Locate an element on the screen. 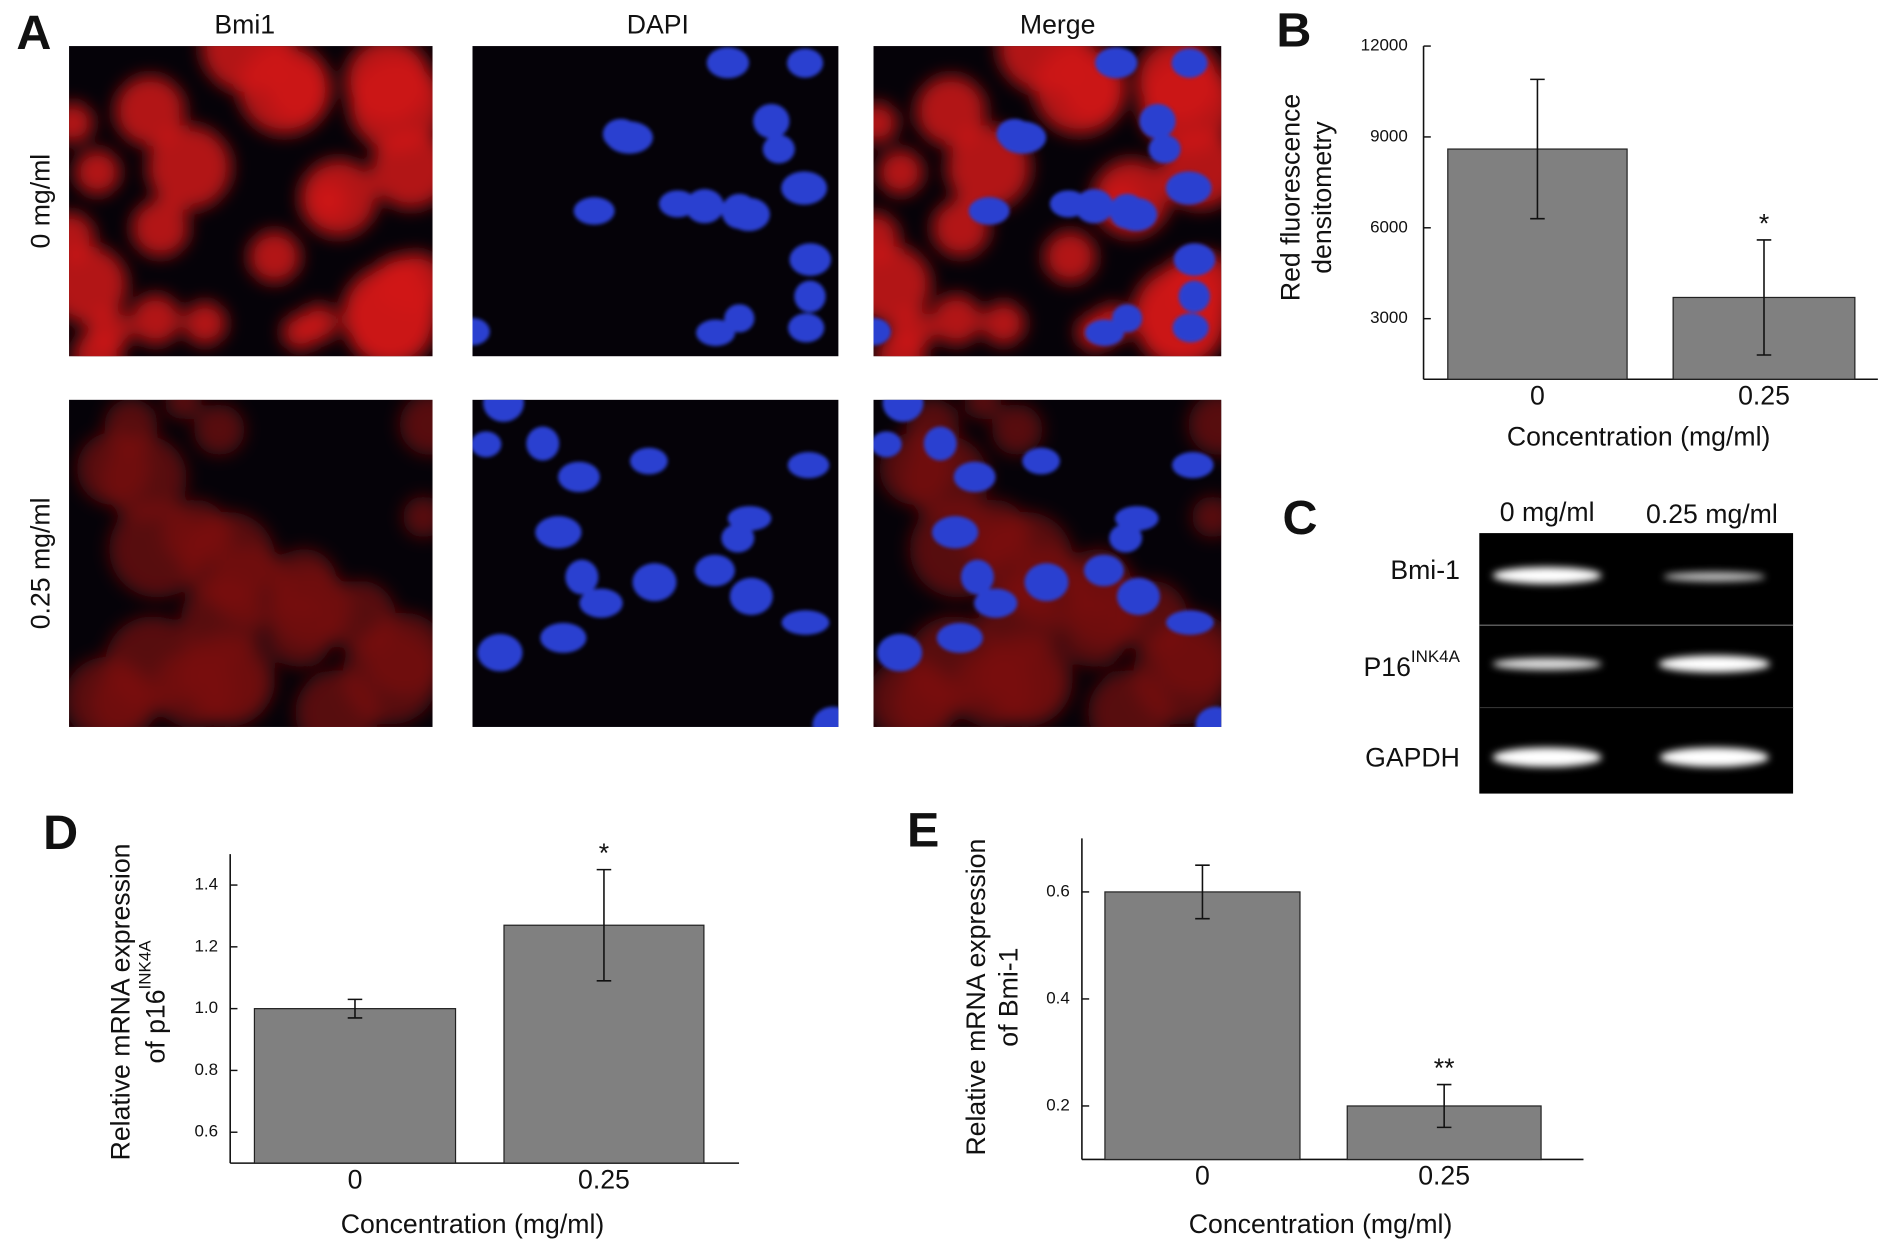  y-tick-label: 1.0 is located at coordinates (206, 1007).